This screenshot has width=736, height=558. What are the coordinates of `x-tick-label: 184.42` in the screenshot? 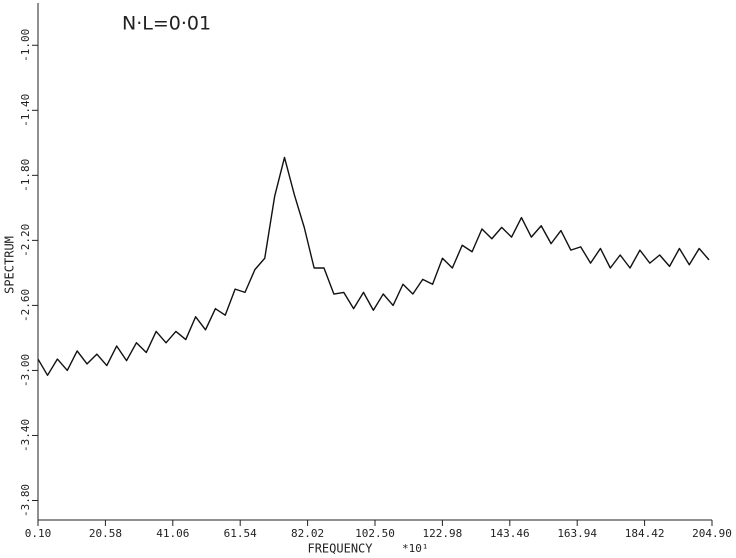 It's located at (645, 533).